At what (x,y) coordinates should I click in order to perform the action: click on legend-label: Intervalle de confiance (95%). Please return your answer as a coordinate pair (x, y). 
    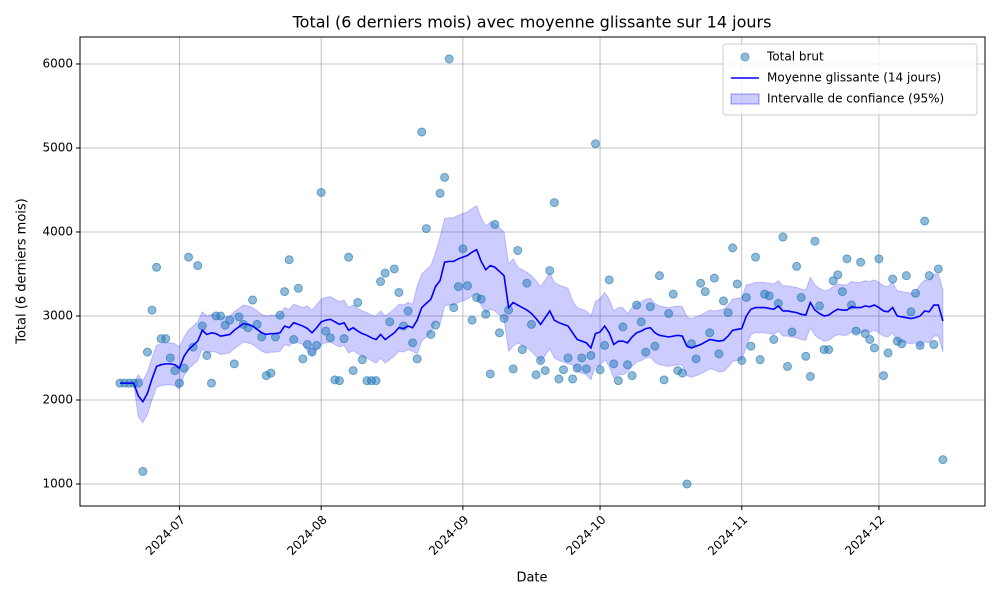
    Looking at the image, I should click on (855, 99).